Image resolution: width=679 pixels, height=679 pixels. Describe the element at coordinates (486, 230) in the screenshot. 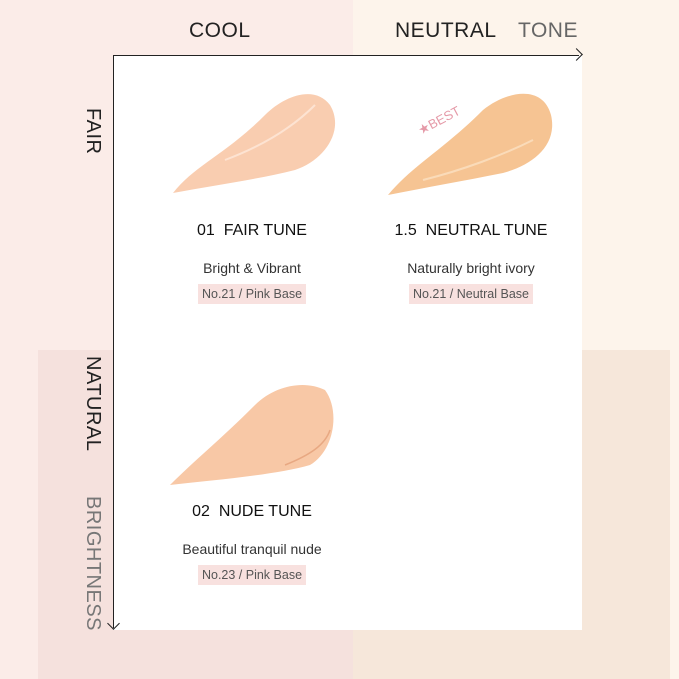

I see `product-name: NEUTRAL TUNE` at that location.